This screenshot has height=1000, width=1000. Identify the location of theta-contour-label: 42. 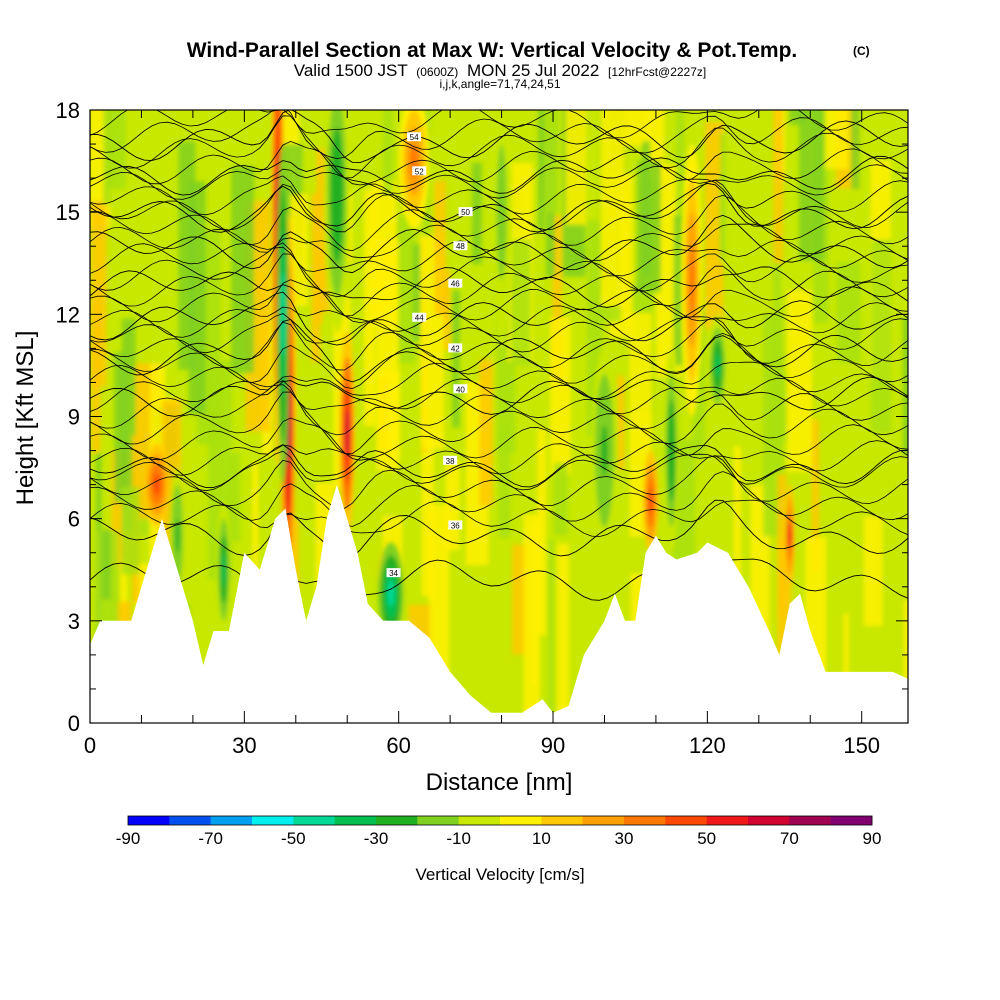
(455, 348).